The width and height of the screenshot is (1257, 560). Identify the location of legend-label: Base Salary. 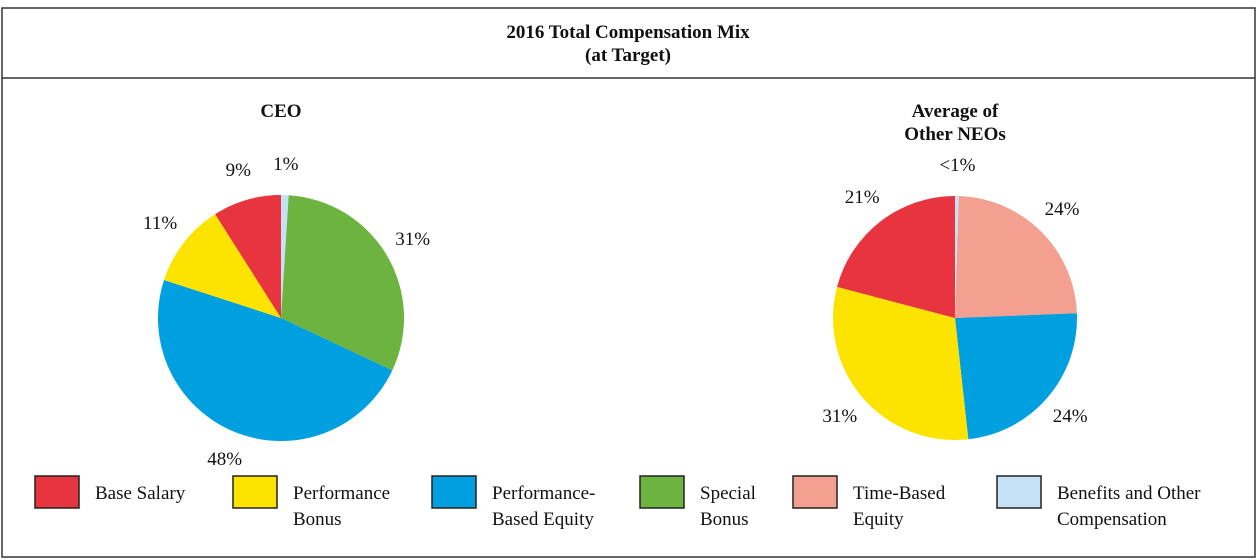
(140, 493).